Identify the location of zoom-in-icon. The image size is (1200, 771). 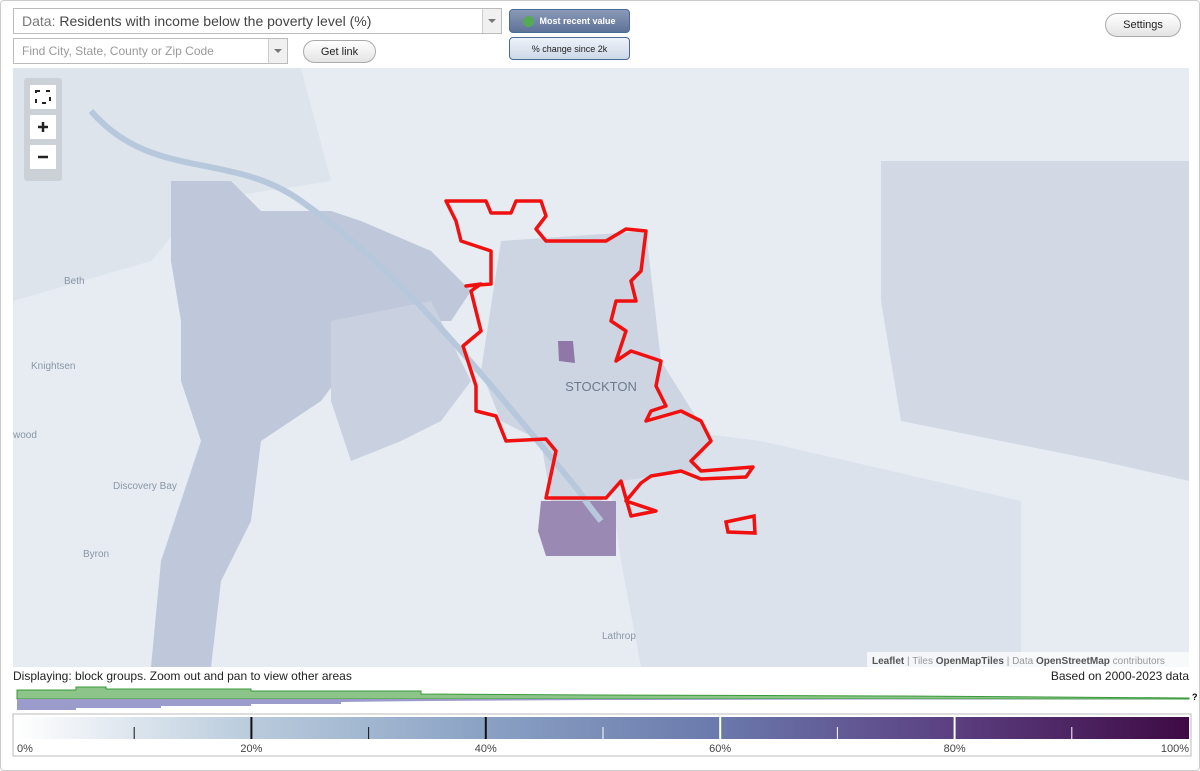
(43, 127).